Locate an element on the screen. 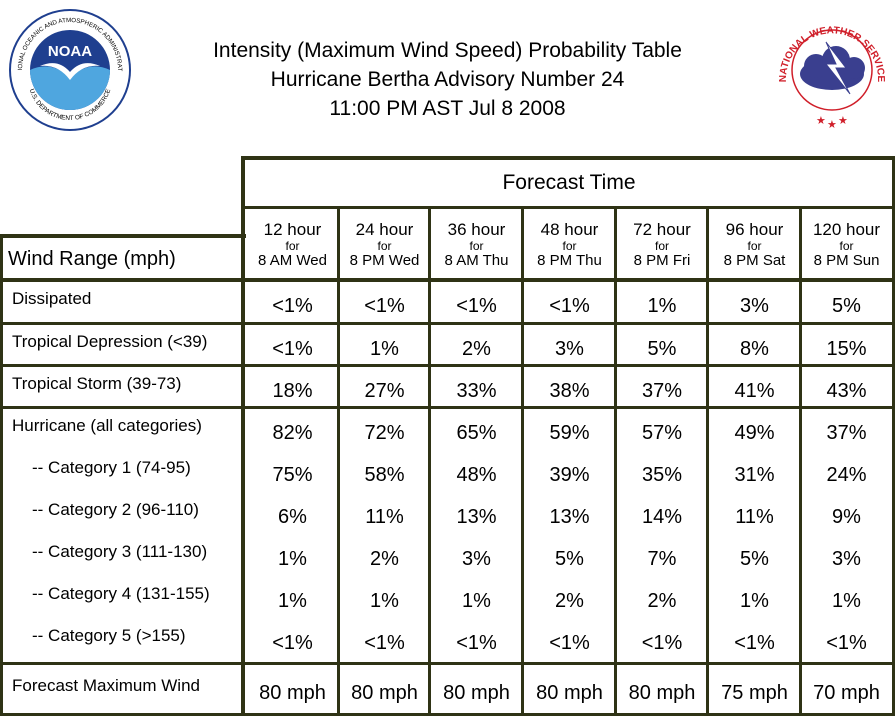  table-cell: 65% is located at coordinates (476, 433).